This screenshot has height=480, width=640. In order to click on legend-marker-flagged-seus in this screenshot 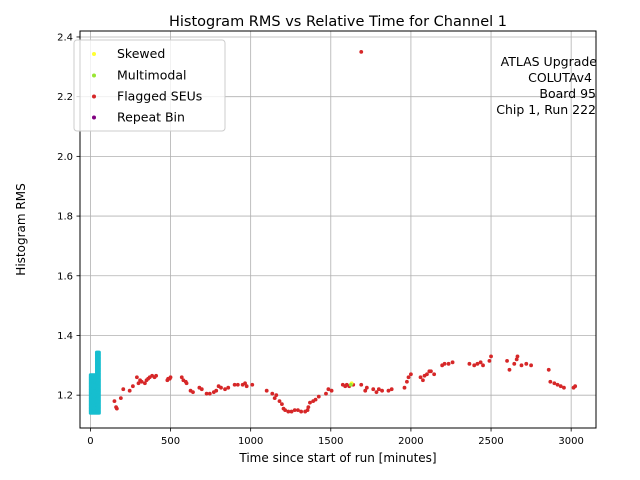, I will do `click(94, 96)`.